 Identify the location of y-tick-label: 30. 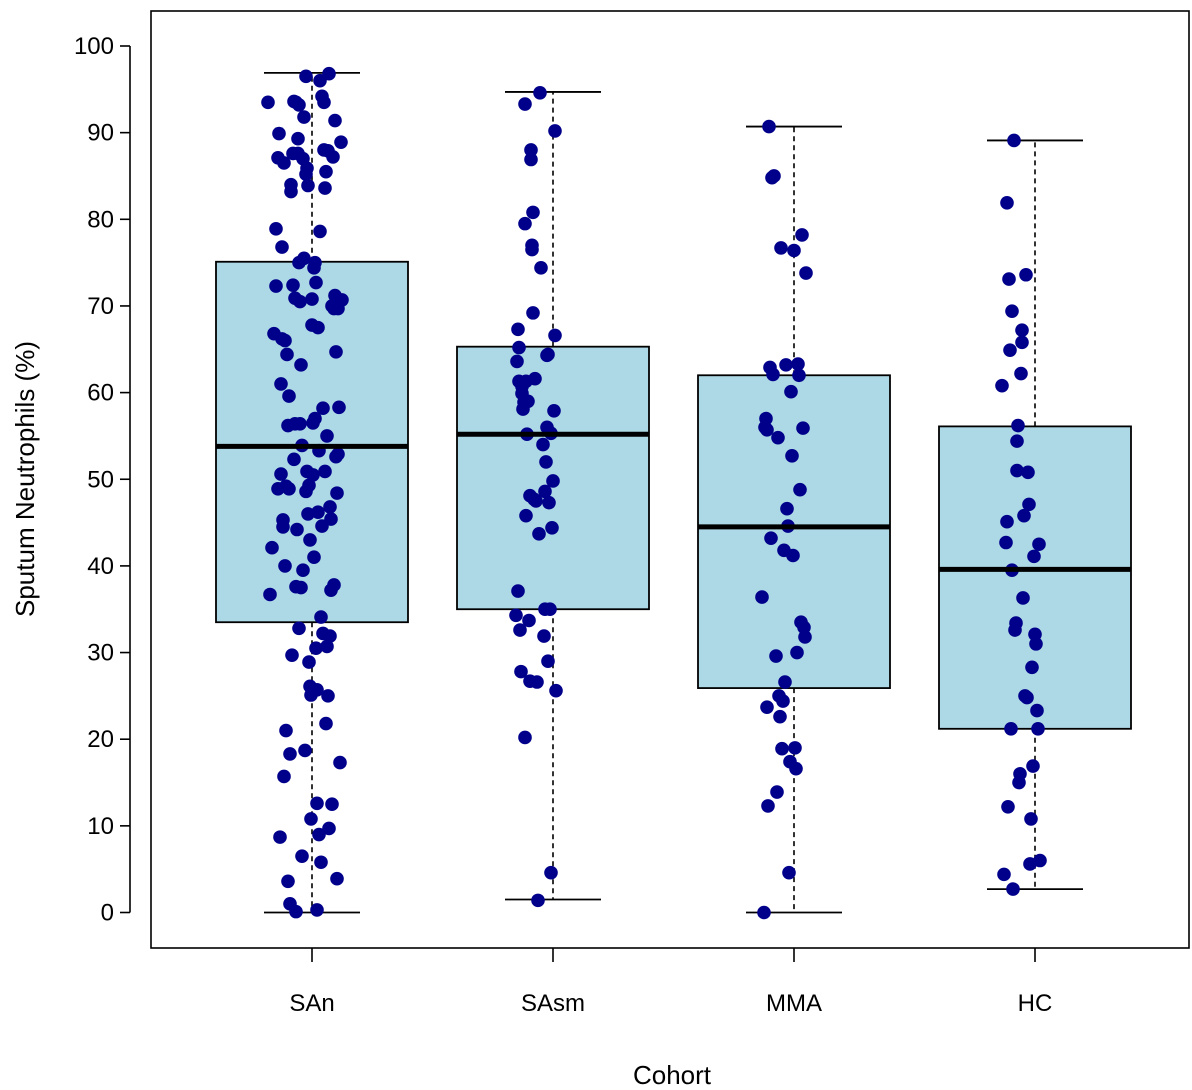
(100, 653).